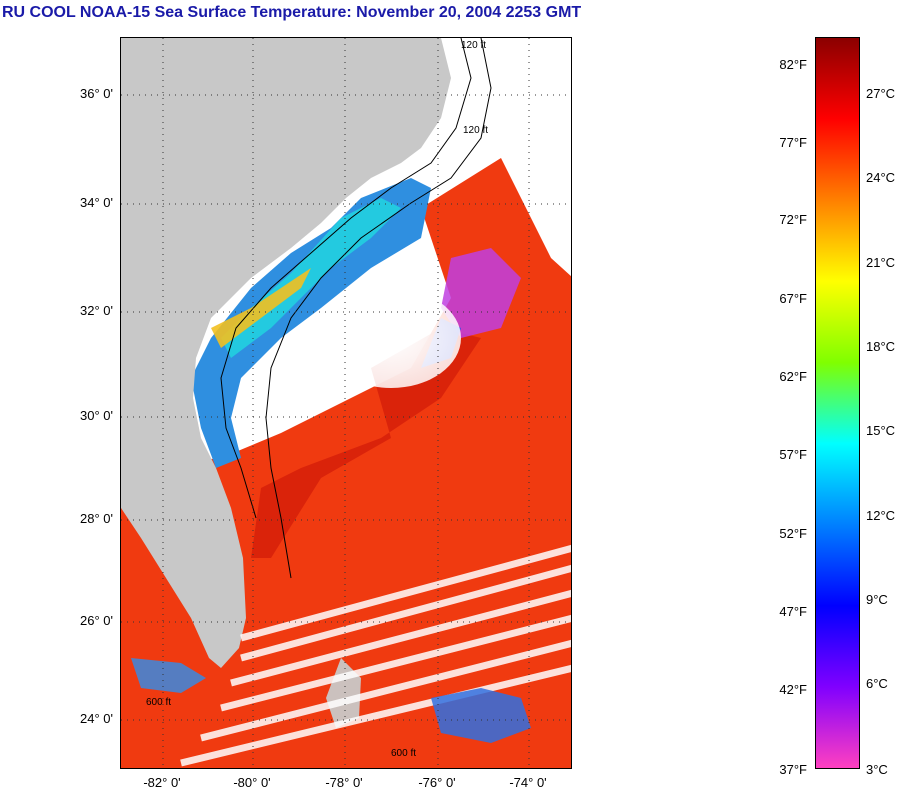 The width and height of the screenshot is (905, 793). What do you see at coordinates (96, 718) in the screenshot?
I see `latitude-label: 24° 0'` at bounding box center [96, 718].